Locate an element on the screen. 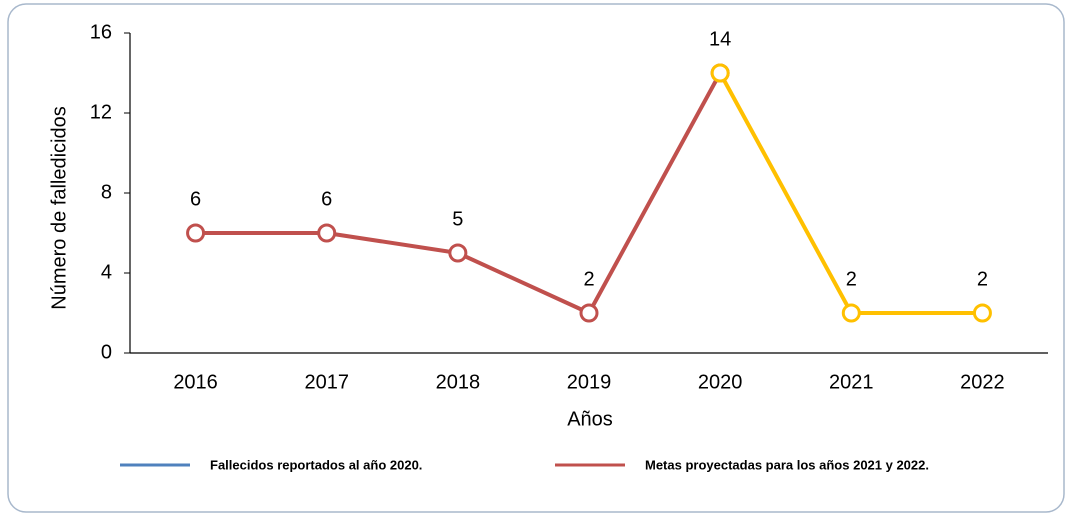  x-tick-label: 2017 is located at coordinates (326, 382).